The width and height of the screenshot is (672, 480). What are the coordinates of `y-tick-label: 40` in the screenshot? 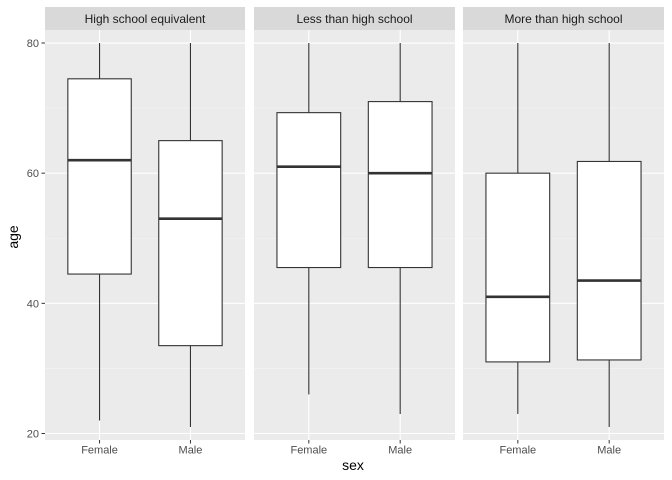 It's located at (33, 304).